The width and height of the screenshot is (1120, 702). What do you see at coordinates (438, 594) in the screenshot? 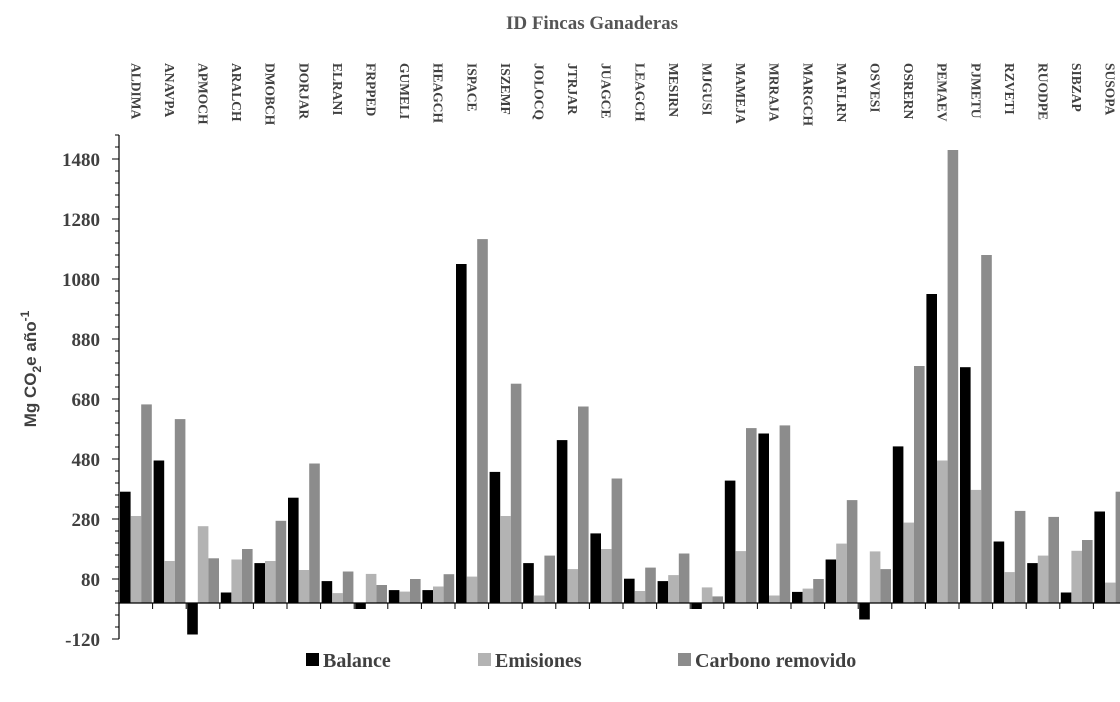
I see `bar-emisiones-heagch` at bounding box center [438, 594].